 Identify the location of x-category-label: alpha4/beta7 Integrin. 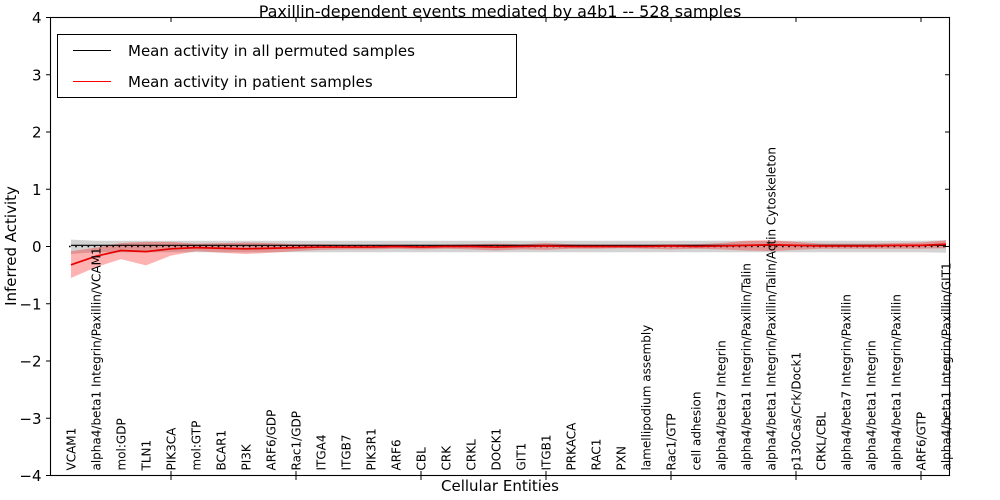
(722, 405).